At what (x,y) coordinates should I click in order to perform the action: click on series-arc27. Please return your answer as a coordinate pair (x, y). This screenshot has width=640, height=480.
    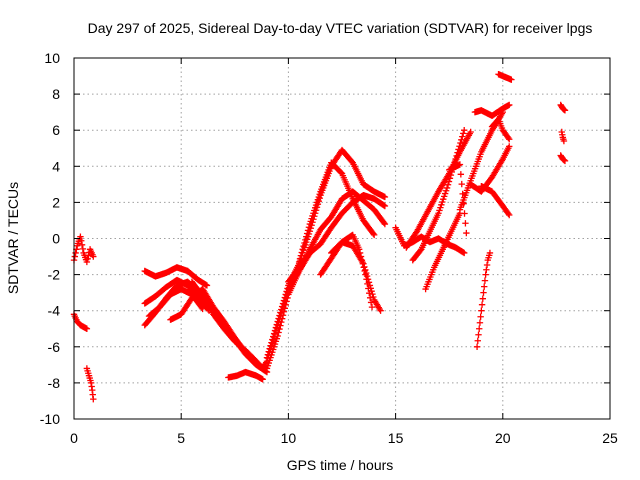
    Looking at the image, I should click on (505, 77).